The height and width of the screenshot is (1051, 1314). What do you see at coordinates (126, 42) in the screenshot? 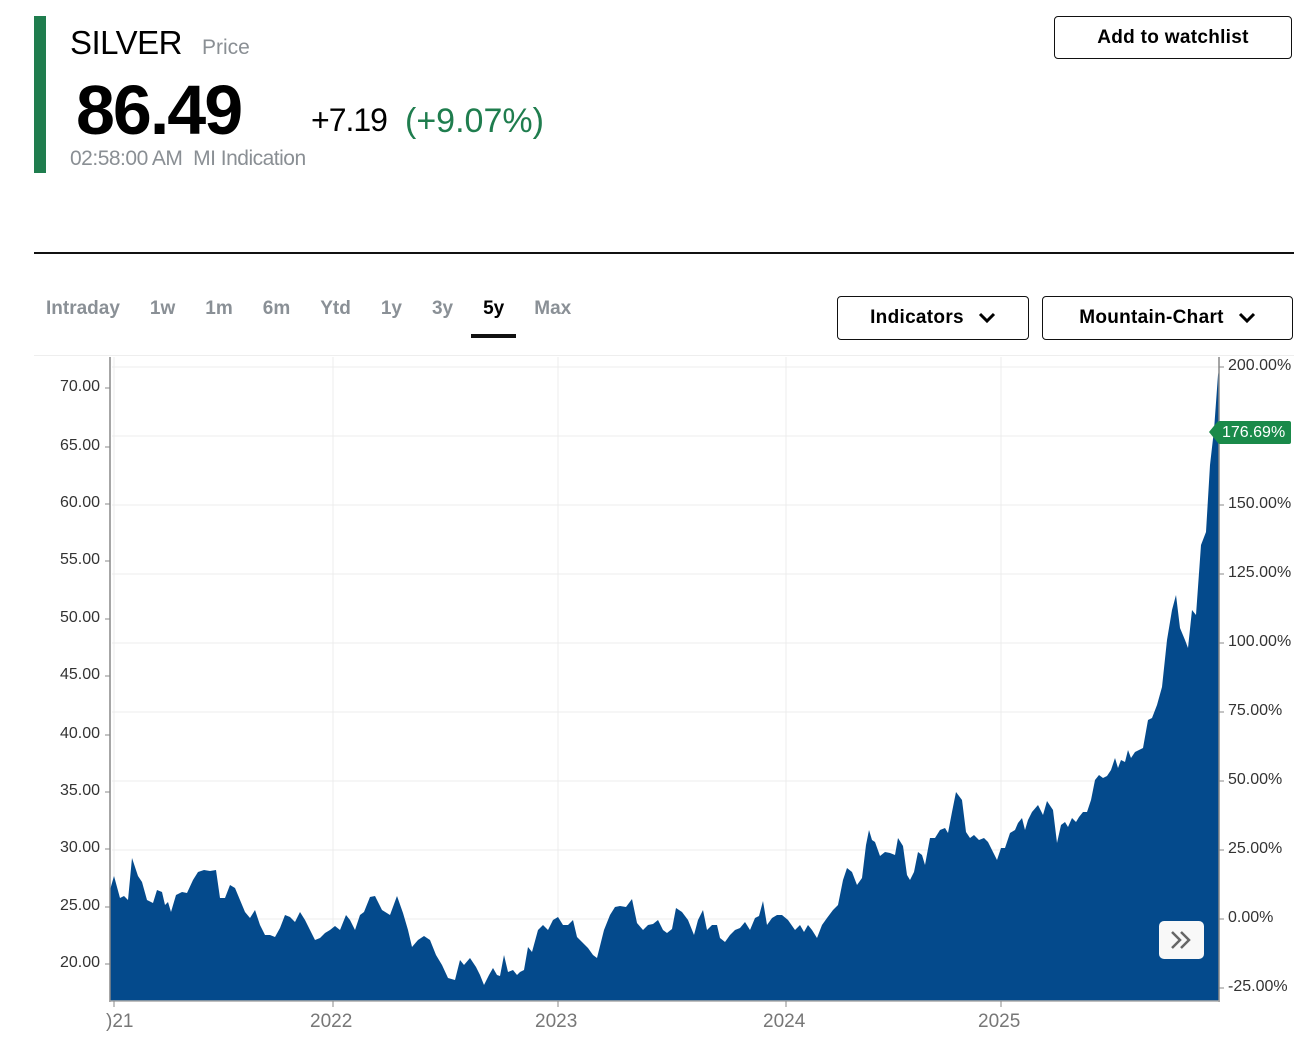
I see `instrument-symbol: SILVER` at bounding box center [126, 42].